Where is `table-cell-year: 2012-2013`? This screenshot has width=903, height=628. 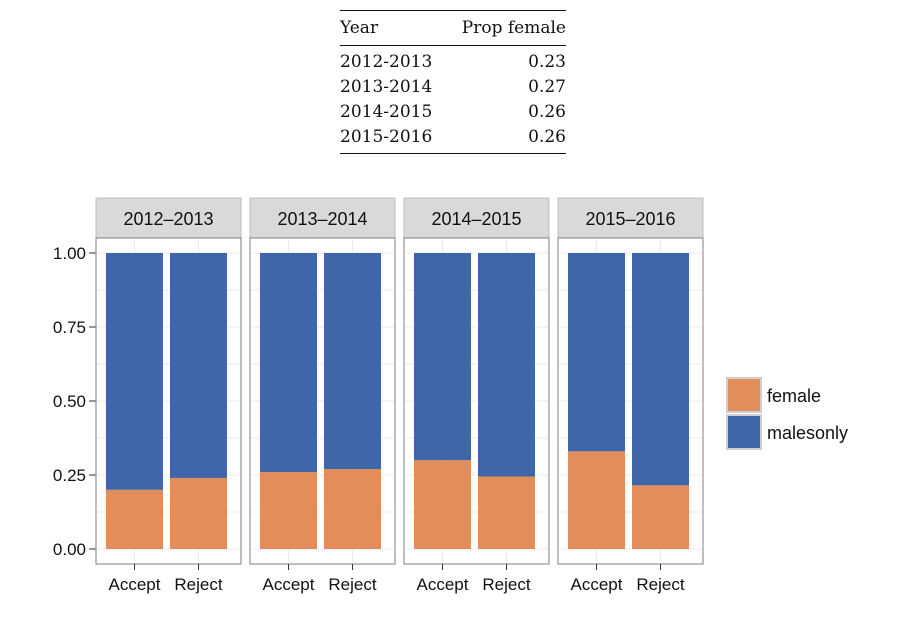
table-cell-year: 2012-2013 is located at coordinates (386, 62).